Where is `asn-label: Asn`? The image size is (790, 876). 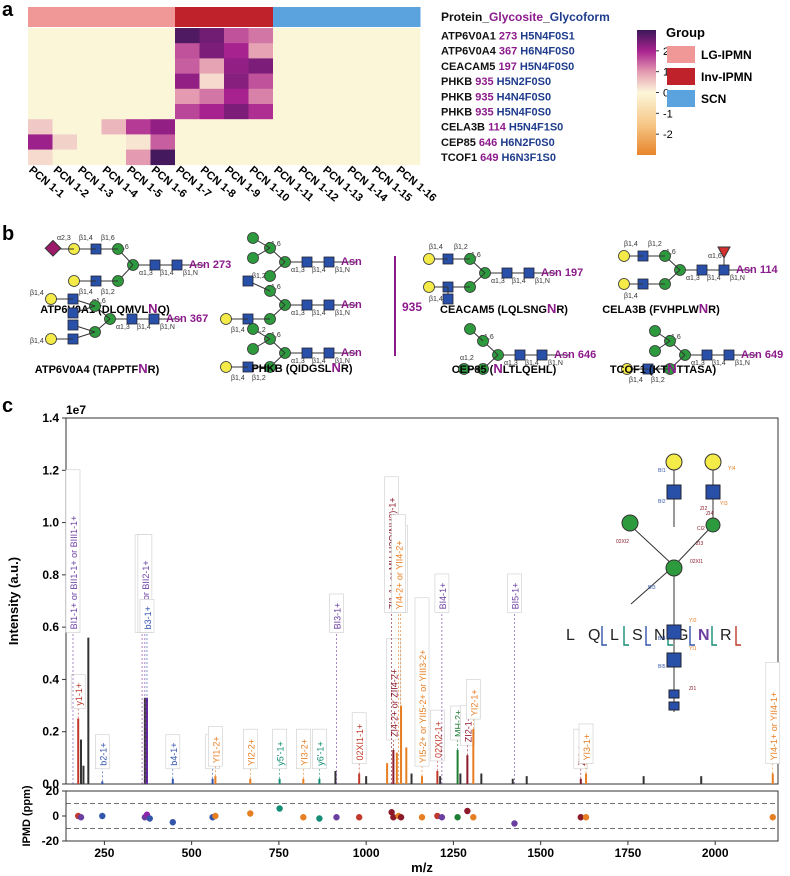
asn-label: Asn is located at coordinates (351, 262).